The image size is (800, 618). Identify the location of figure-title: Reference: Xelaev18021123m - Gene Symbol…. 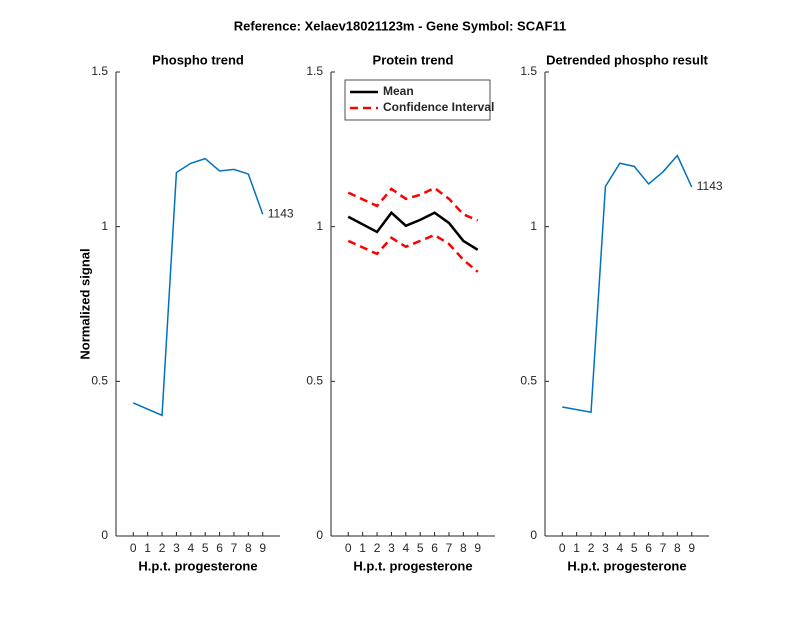
(400, 25).